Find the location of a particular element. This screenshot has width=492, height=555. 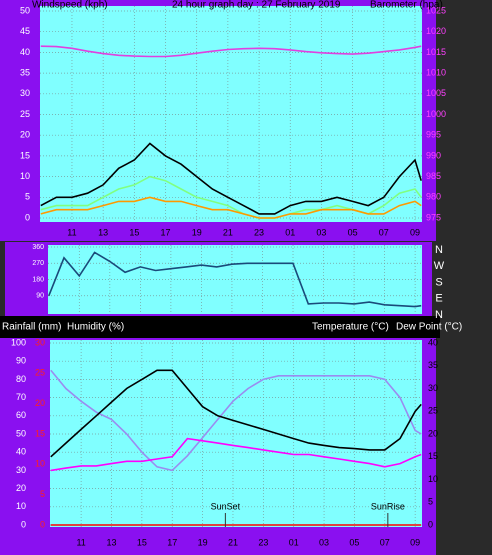

annotation: SunSet is located at coordinates (226, 506).